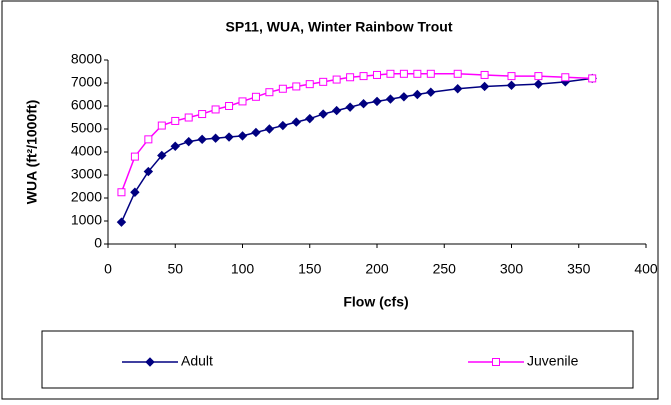 The image size is (671, 405). I want to click on legend-label: Adult, so click(197, 361).